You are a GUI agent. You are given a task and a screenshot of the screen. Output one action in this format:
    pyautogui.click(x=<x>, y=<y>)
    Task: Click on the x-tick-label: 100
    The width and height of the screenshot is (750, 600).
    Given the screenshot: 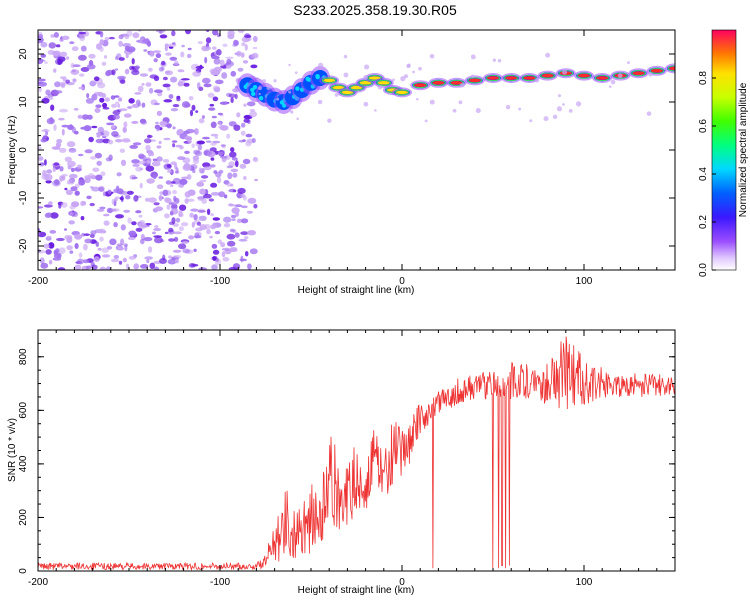 What is the action you would take?
    pyautogui.click(x=584, y=281)
    